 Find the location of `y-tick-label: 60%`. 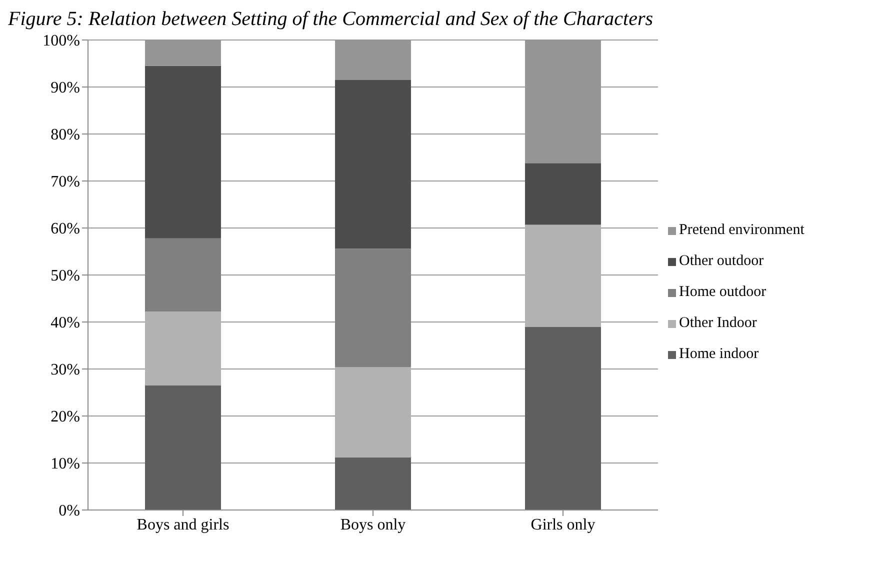

y-tick-label: 60% is located at coordinates (65, 229).